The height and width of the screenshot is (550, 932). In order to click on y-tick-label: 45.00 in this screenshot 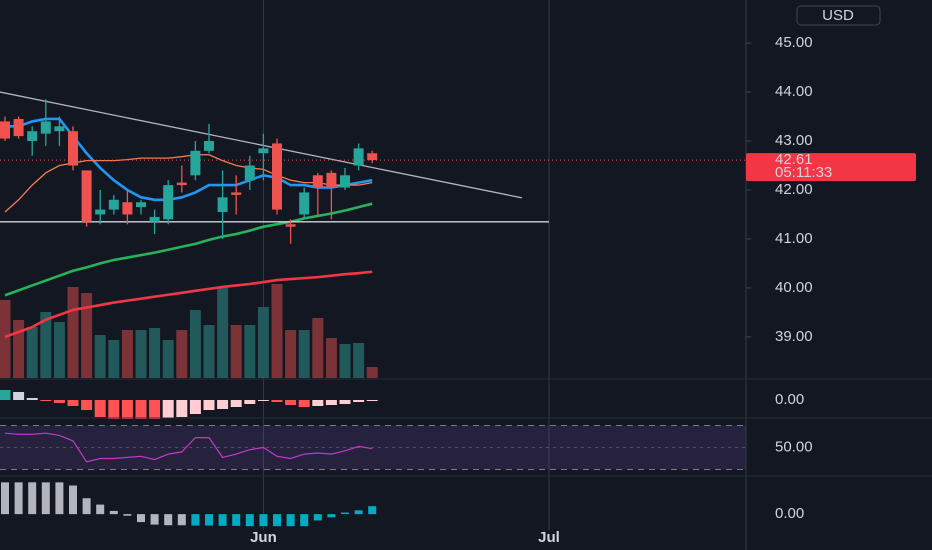, I will do `click(794, 42)`.